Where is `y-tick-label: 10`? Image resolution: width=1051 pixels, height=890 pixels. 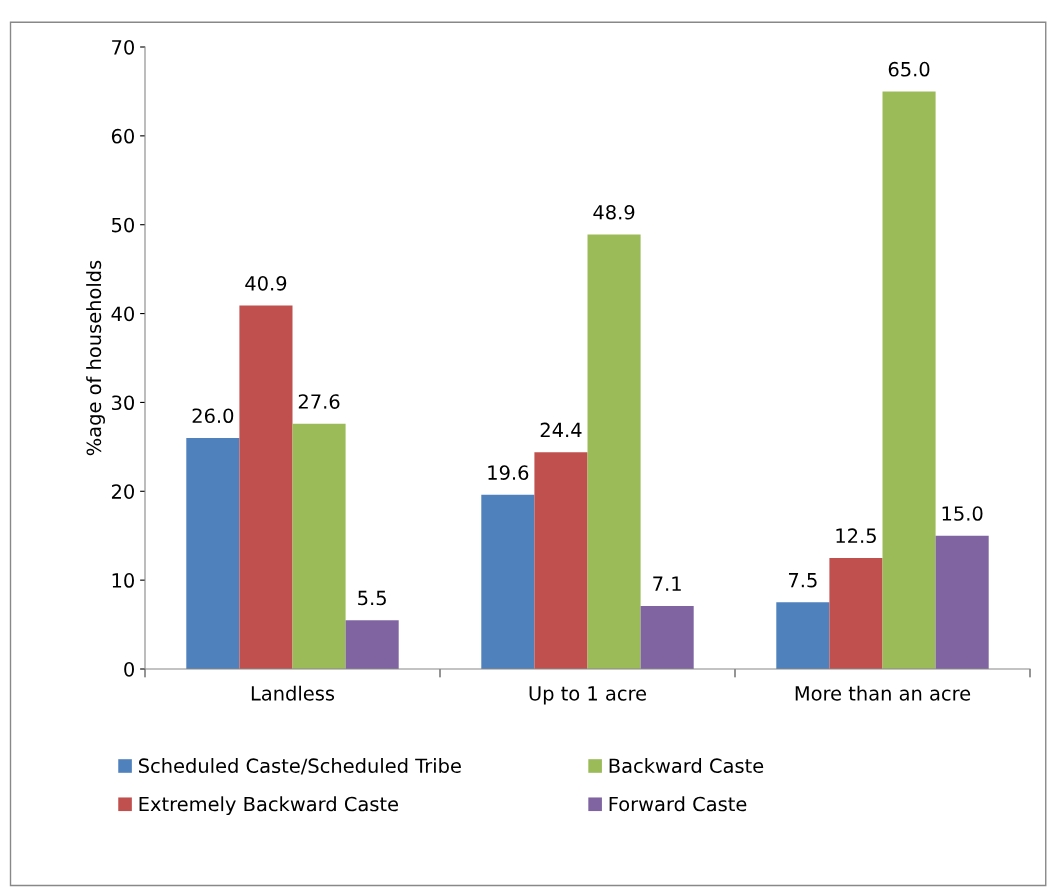
y-tick-label: 10 is located at coordinates (123, 580).